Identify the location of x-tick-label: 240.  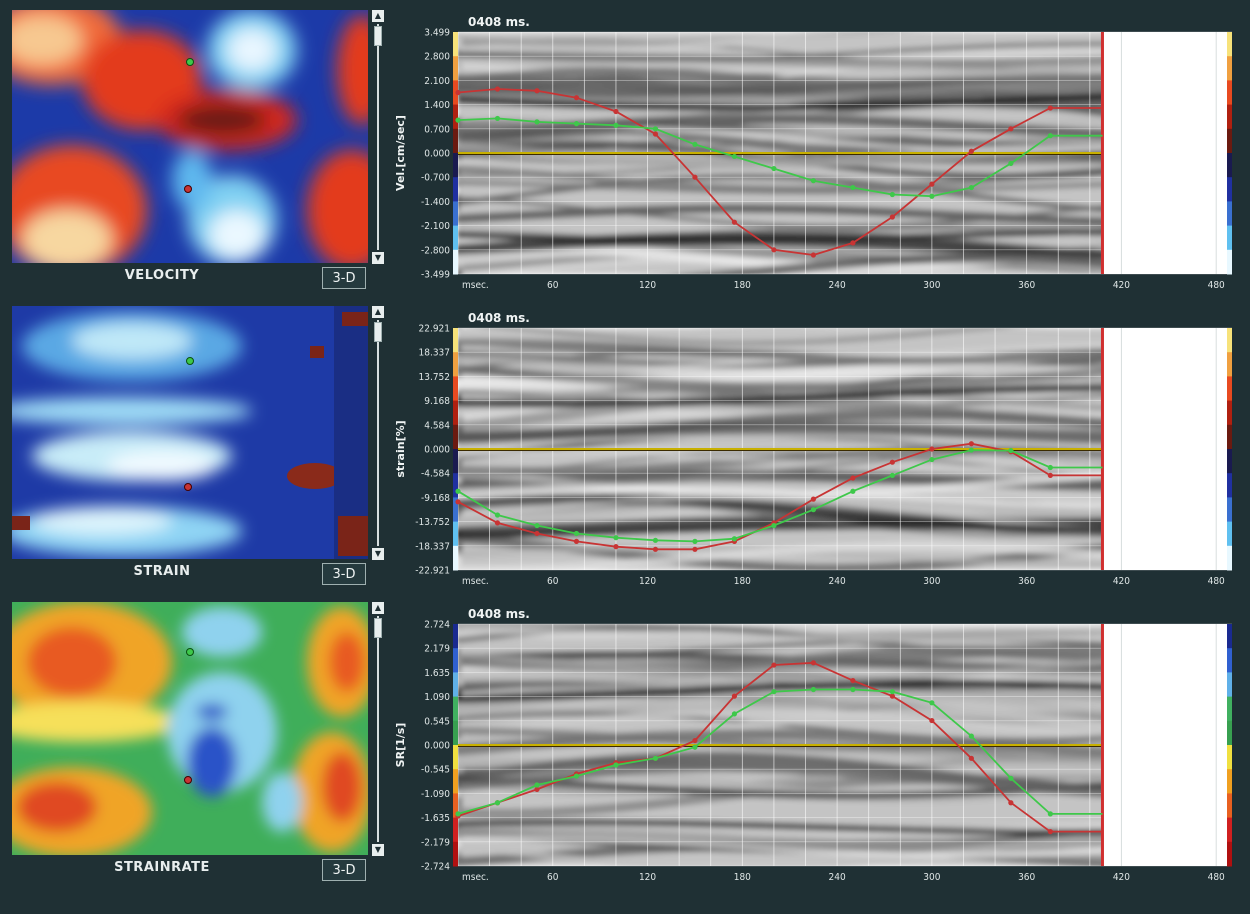
(837, 877).